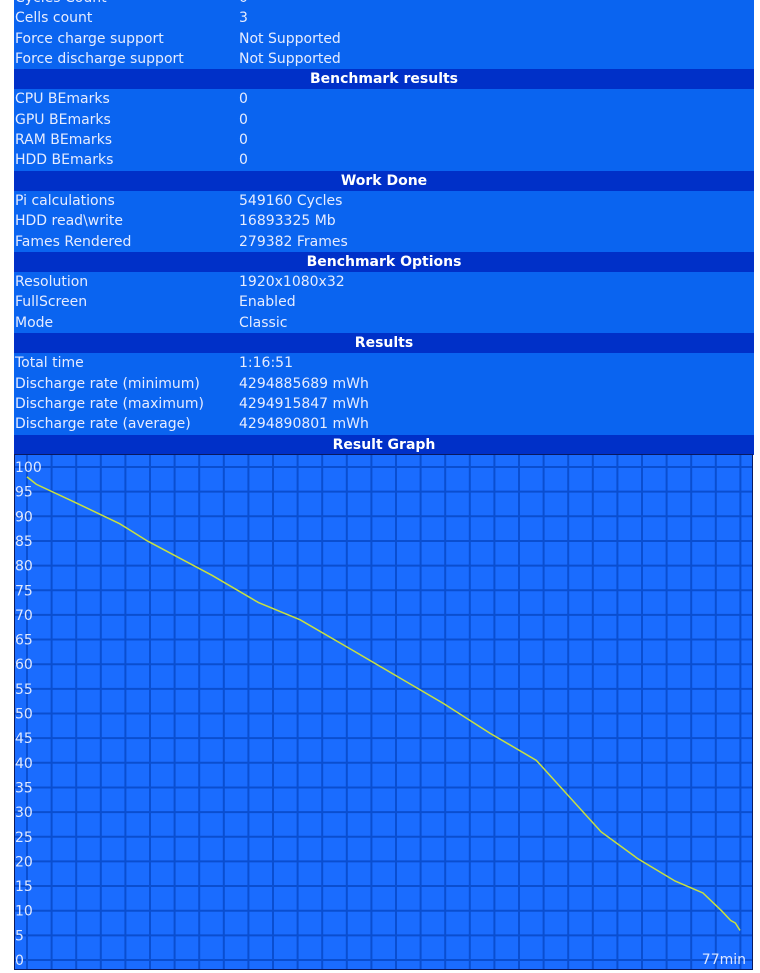  I want to click on row-value: 279382 Frames, so click(293, 241).